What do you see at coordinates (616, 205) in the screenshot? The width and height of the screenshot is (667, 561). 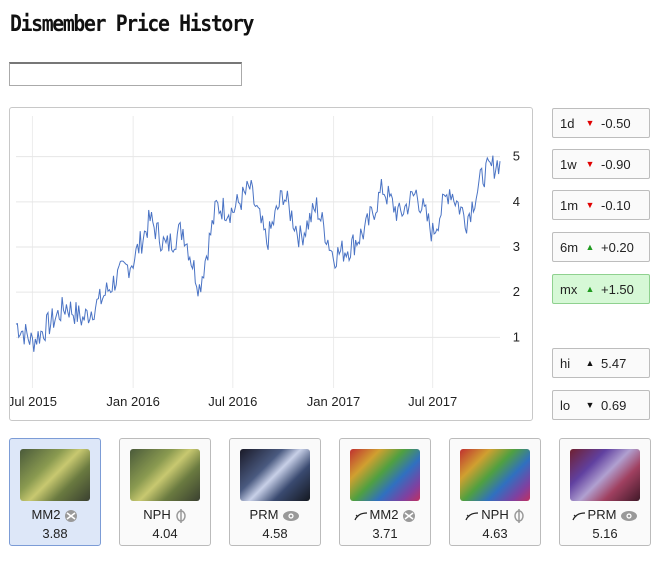 I see `stat-value: -0.10` at bounding box center [616, 205].